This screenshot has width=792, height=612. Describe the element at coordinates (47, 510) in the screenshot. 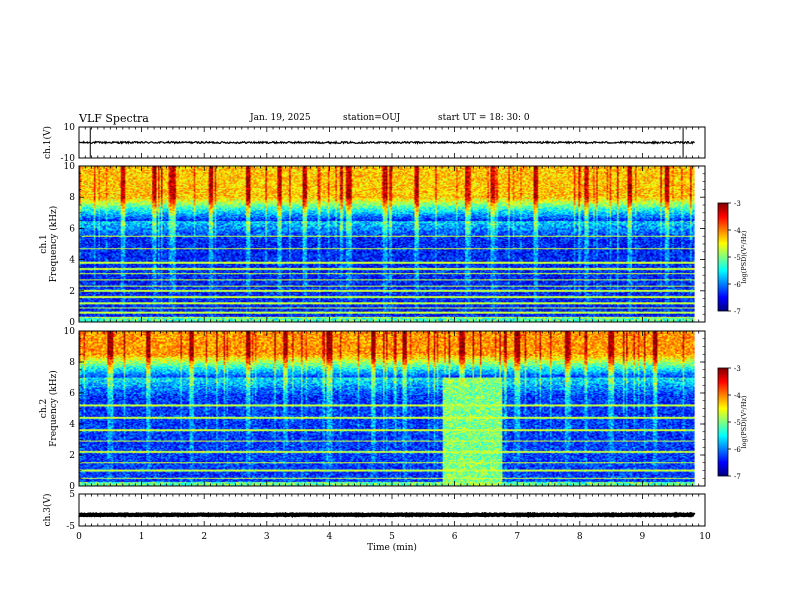

I see `ch3-waveform-ylabel: ch.3(V)` at that location.